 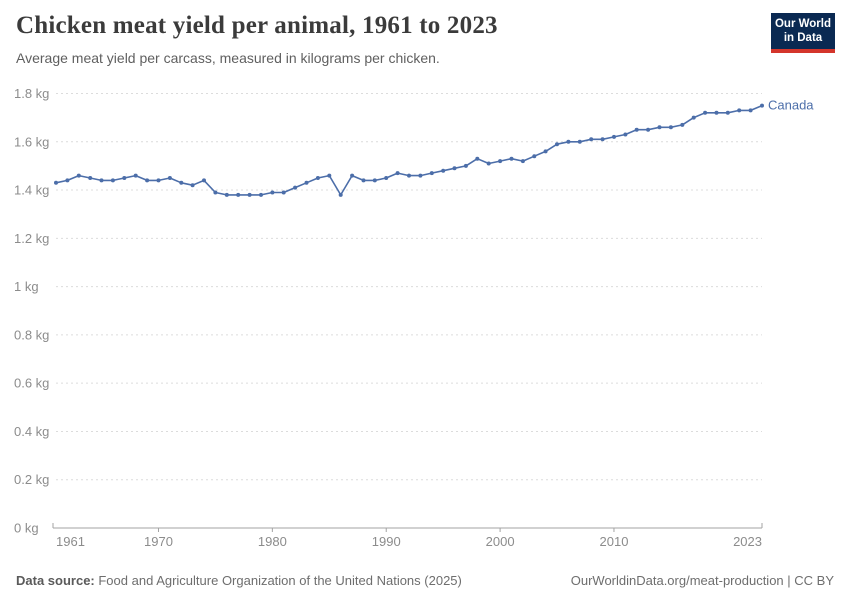 I want to click on y-tick-label: 1.6 kg, so click(x=31, y=141).